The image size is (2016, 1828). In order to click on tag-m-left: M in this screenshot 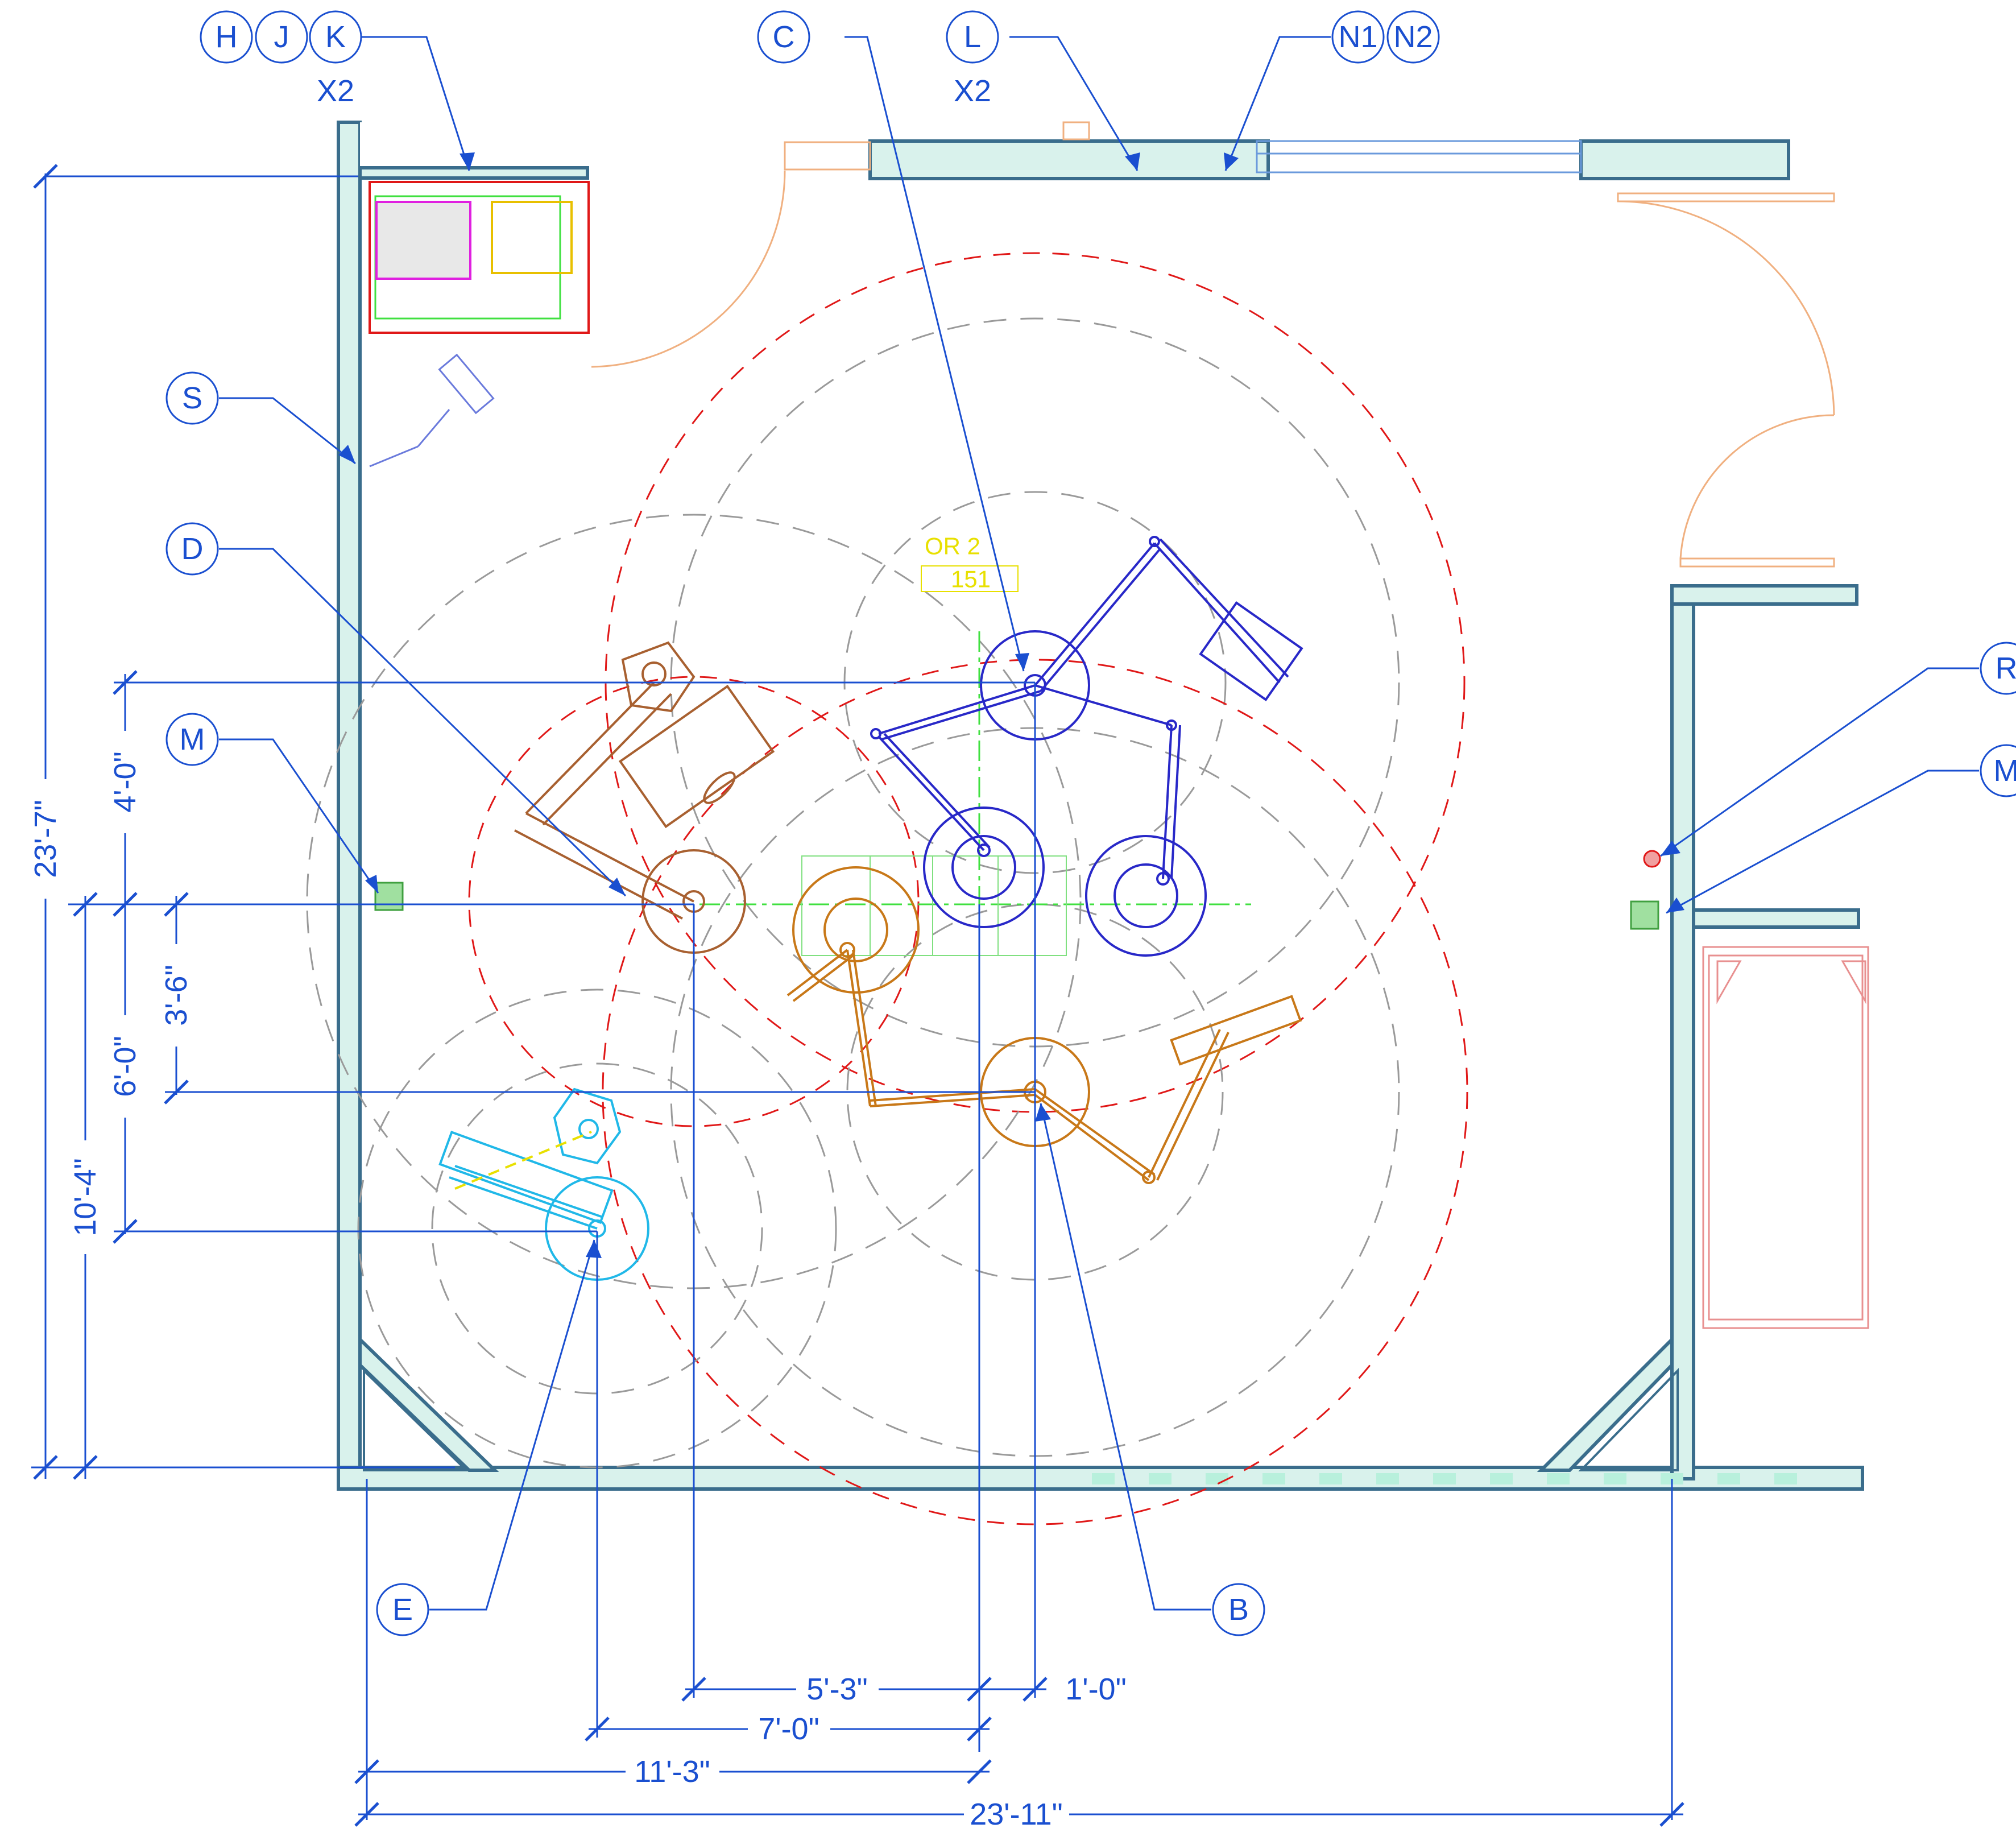, I will do `click(192, 739)`.